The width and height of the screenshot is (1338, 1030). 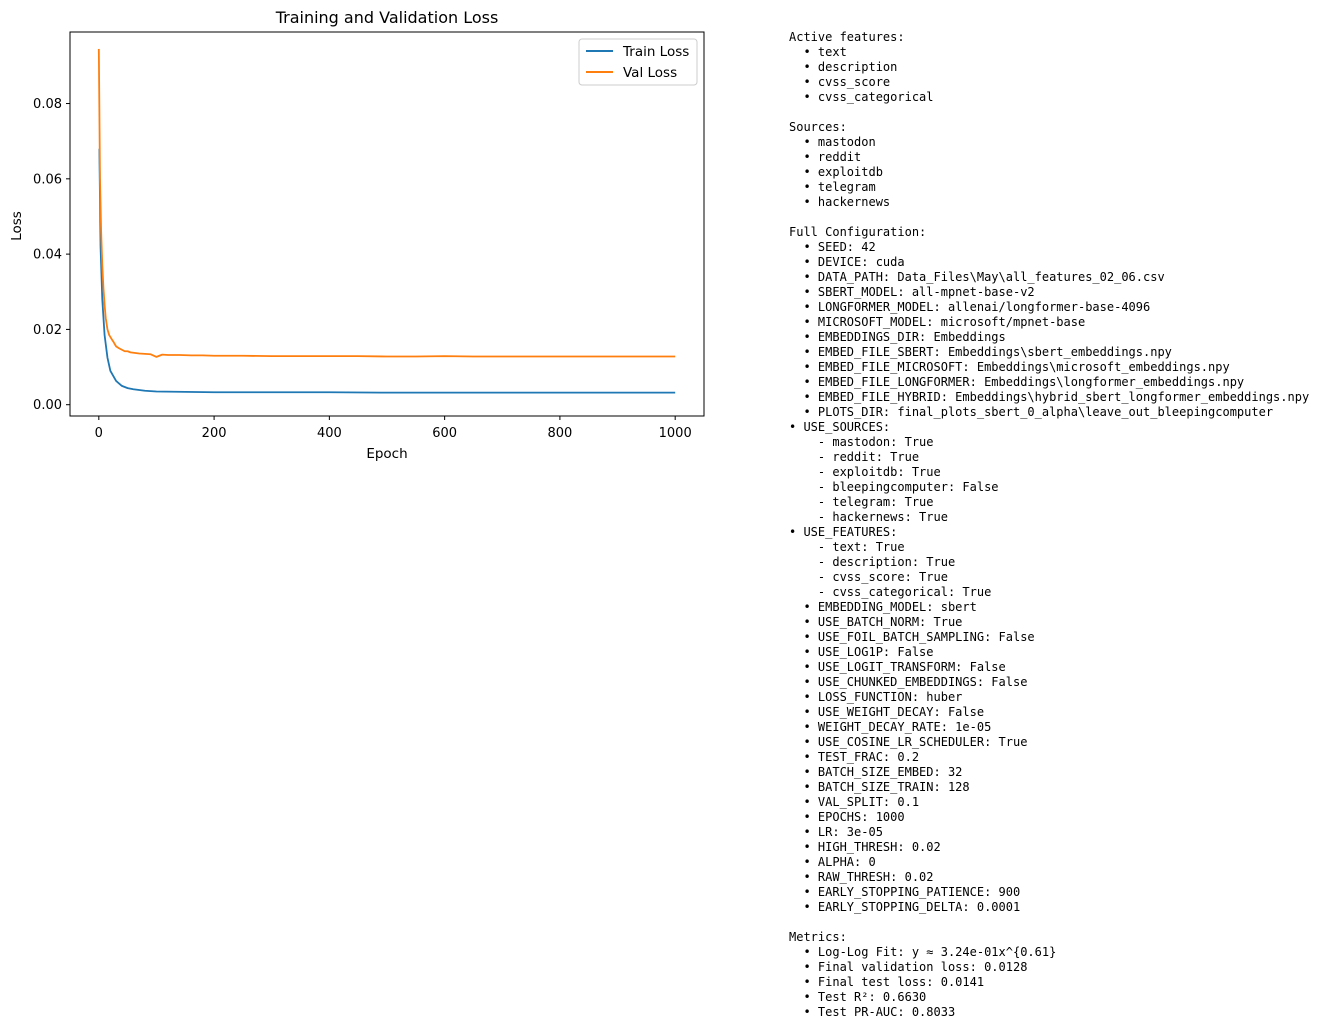 What do you see at coordinates (887, 712) in the screenshot?
I see `config-line: • USE_WEIGHT_DECAY: False` at bounding box center [887, 712].